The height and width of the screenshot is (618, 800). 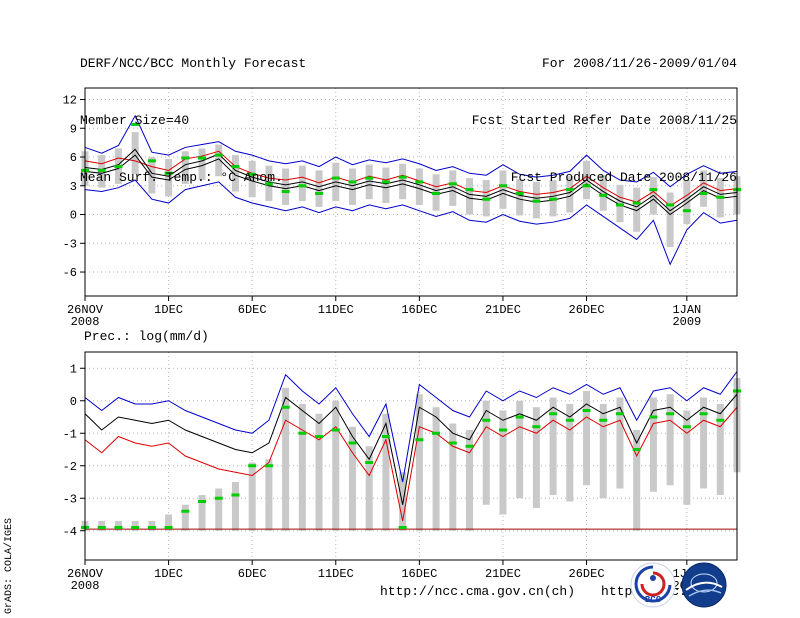 I want to click on svg-text: 9, so click(x=73, y=129).